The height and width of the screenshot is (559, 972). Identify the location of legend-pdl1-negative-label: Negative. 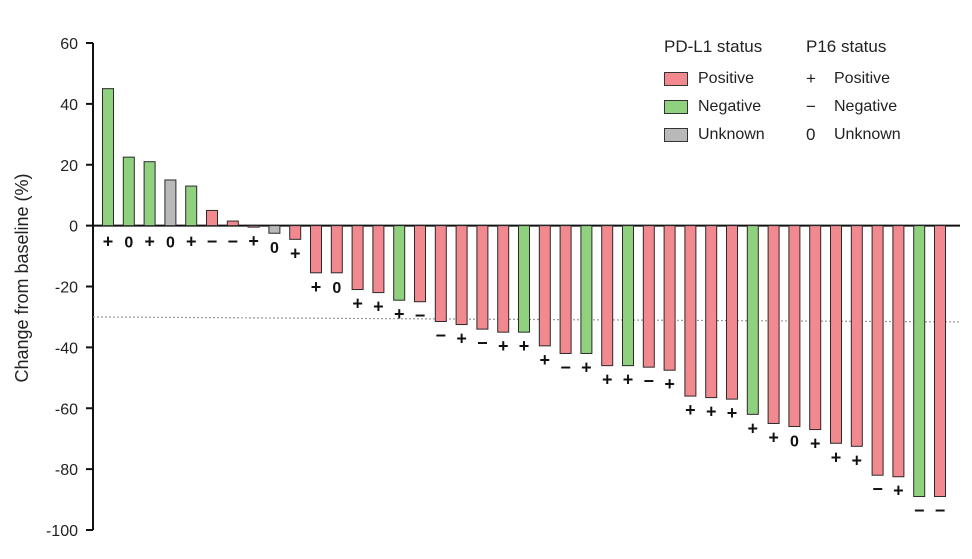
(730, 106).